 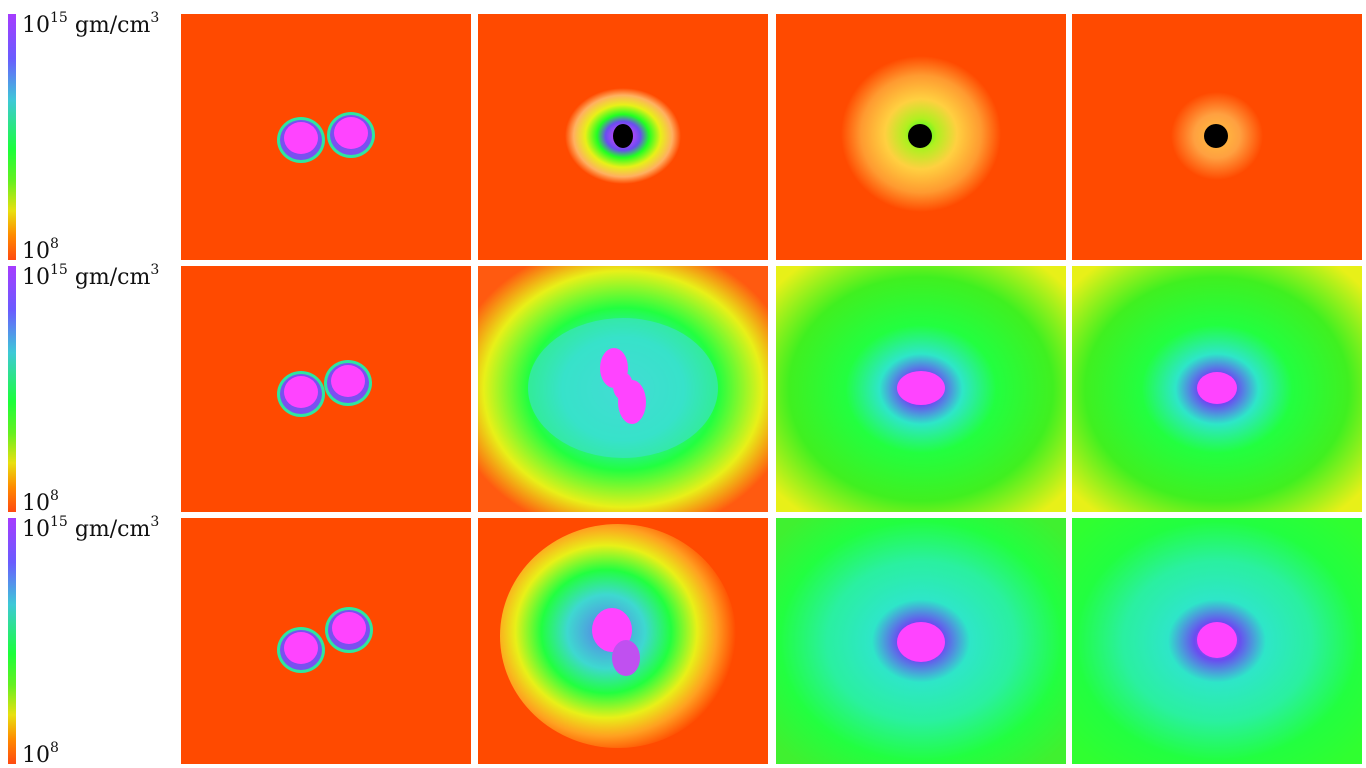 I want to click on panel-r1c2, so click(x=623, y=137).